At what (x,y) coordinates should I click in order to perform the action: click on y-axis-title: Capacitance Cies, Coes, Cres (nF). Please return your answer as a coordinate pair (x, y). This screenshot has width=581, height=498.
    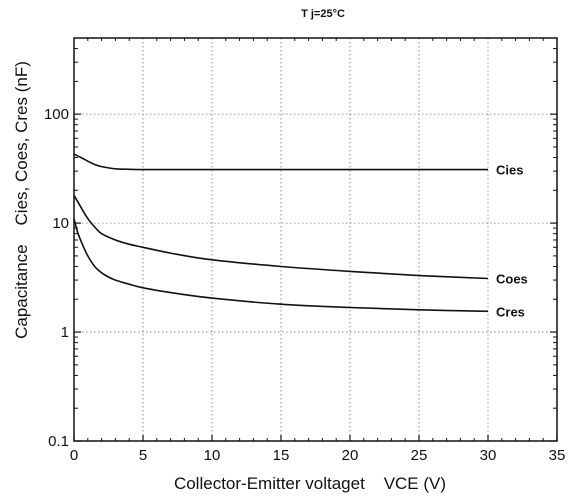
    Looking at the image, I should click on (21, 200).